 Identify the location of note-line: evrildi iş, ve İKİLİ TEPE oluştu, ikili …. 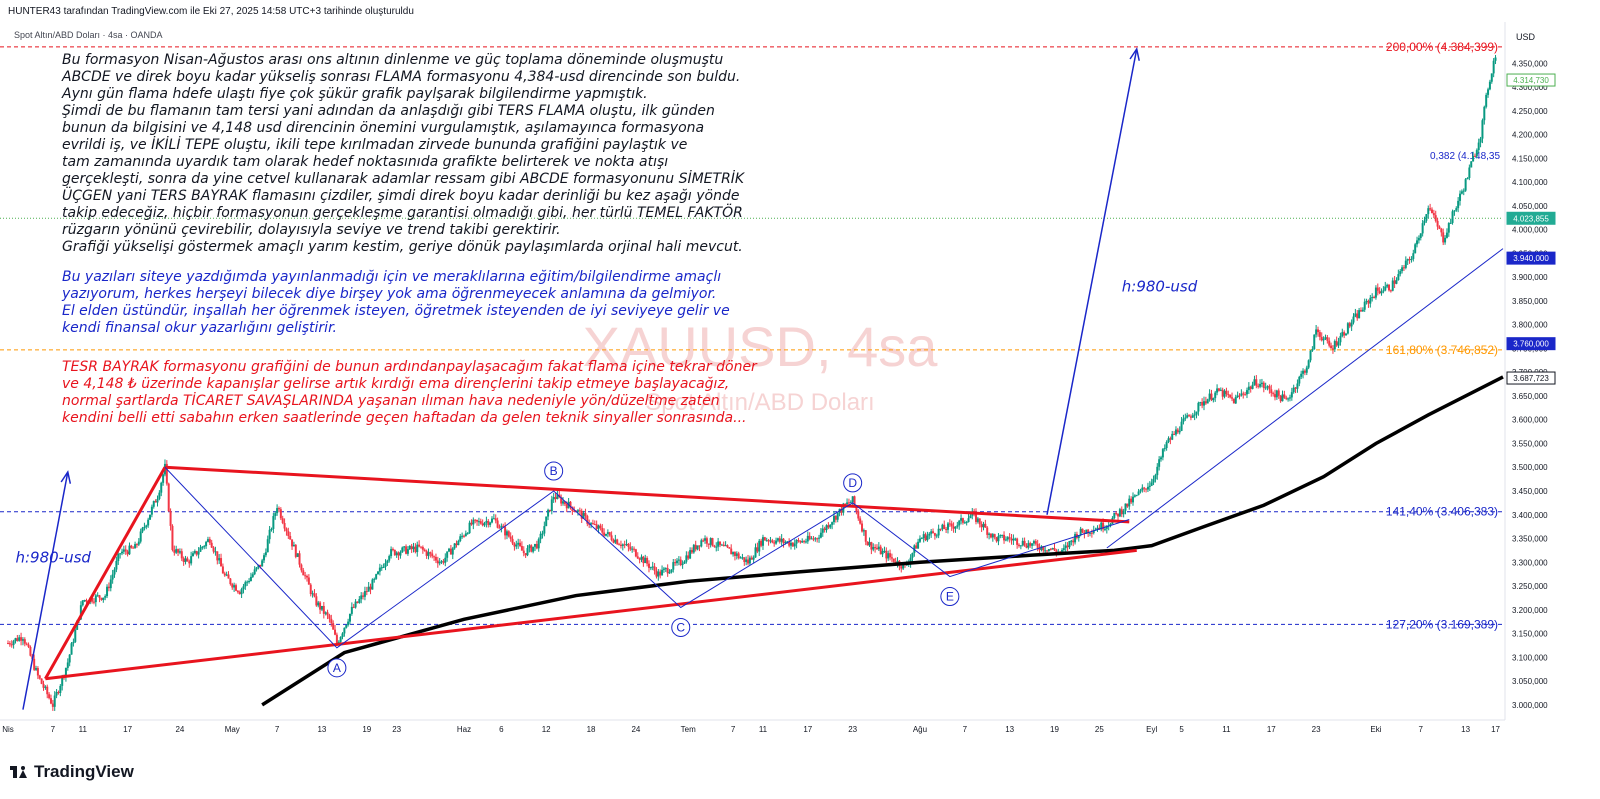
(375, 145).